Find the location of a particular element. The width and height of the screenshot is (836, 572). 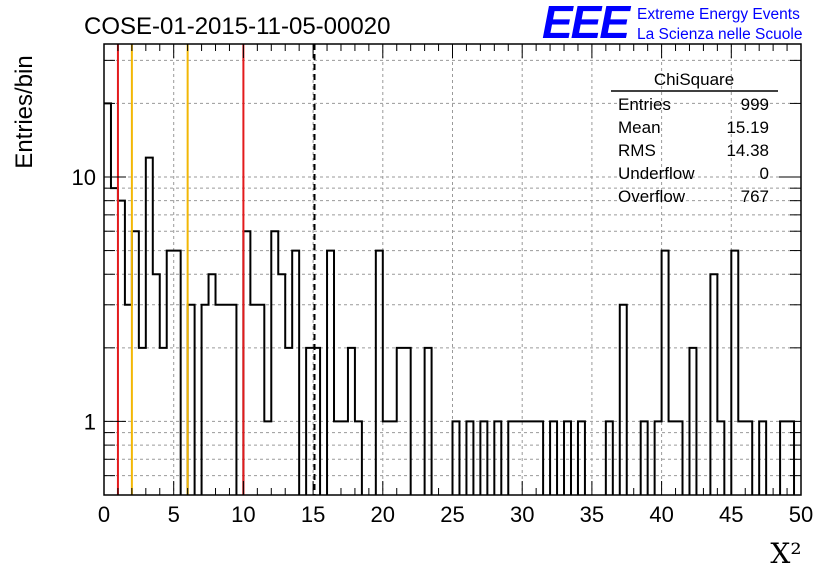

x-axis-label: X² is located at coordinates (785, 553).